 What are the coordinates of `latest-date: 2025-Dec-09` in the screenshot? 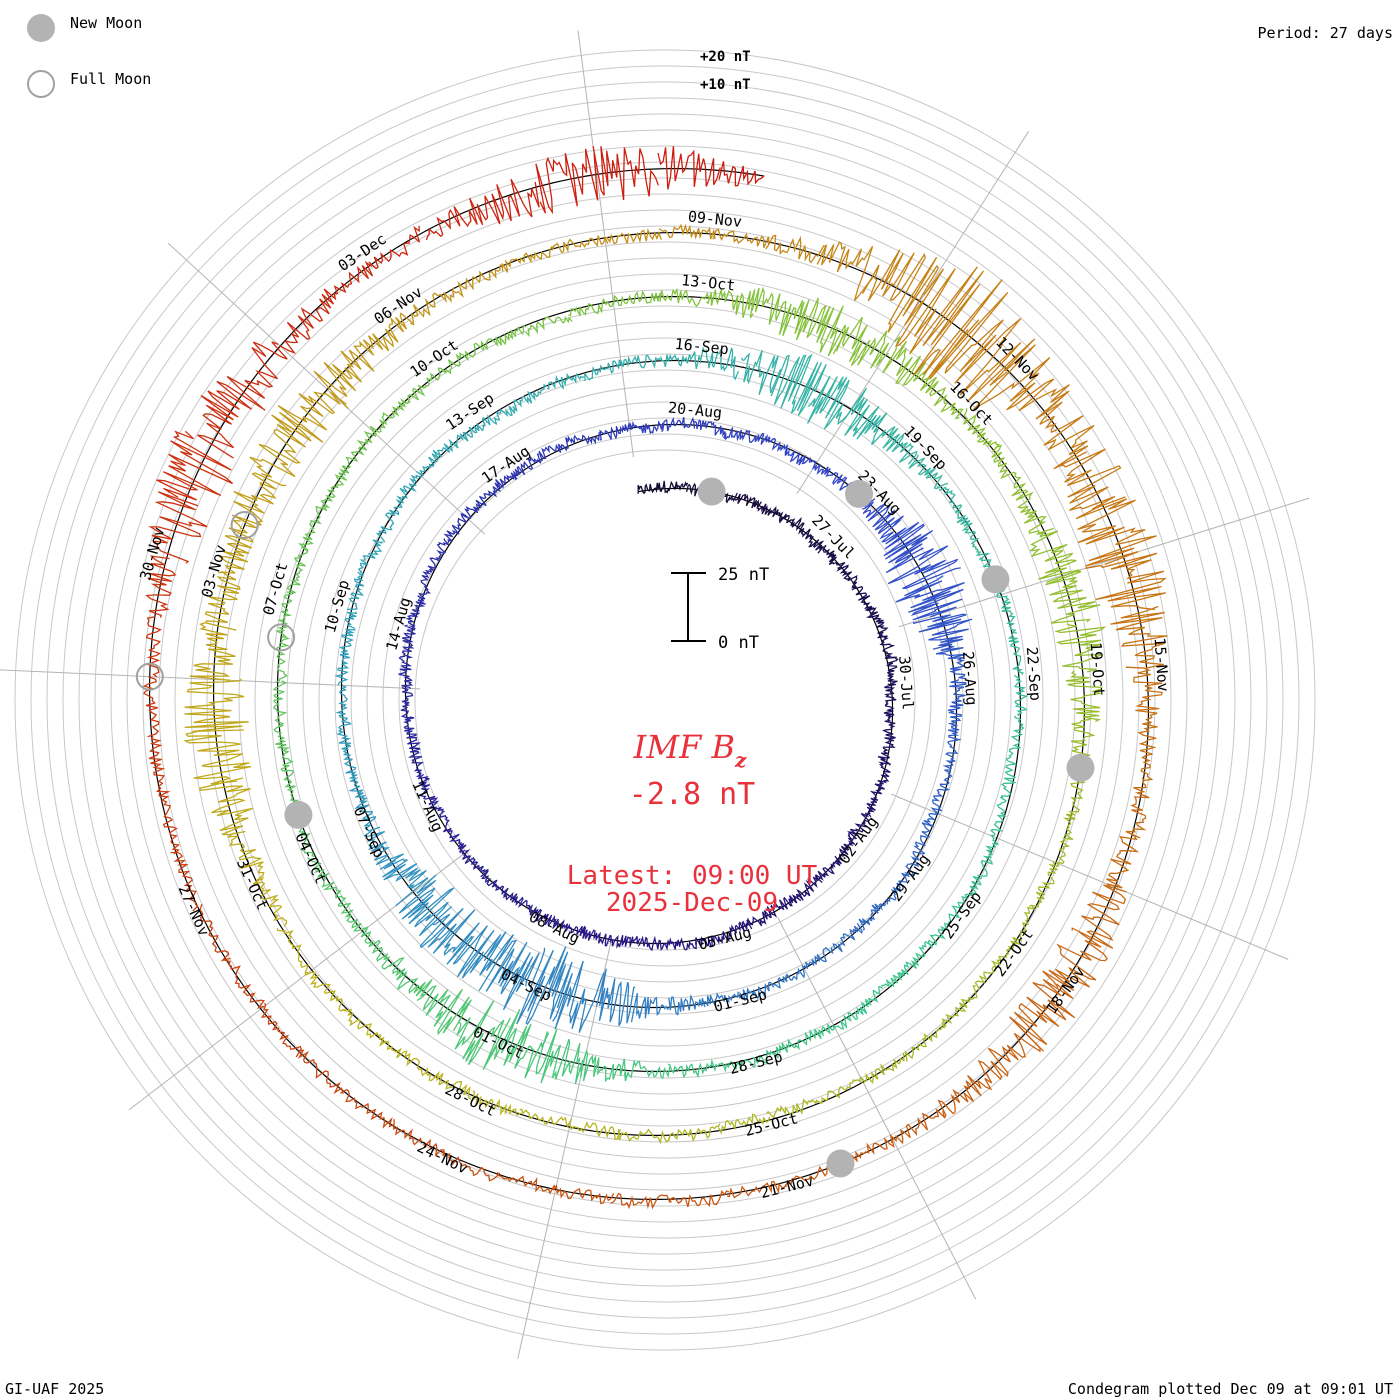 It's located at (692, 903).